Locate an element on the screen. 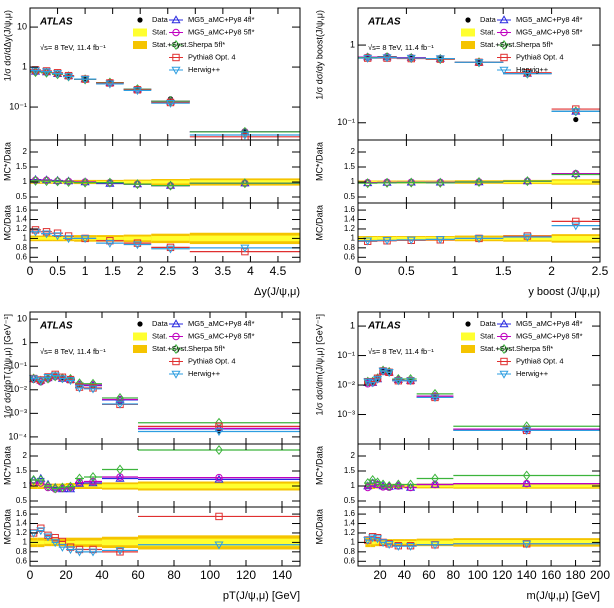  legend-label: Data is located at coordinates (488, 19).